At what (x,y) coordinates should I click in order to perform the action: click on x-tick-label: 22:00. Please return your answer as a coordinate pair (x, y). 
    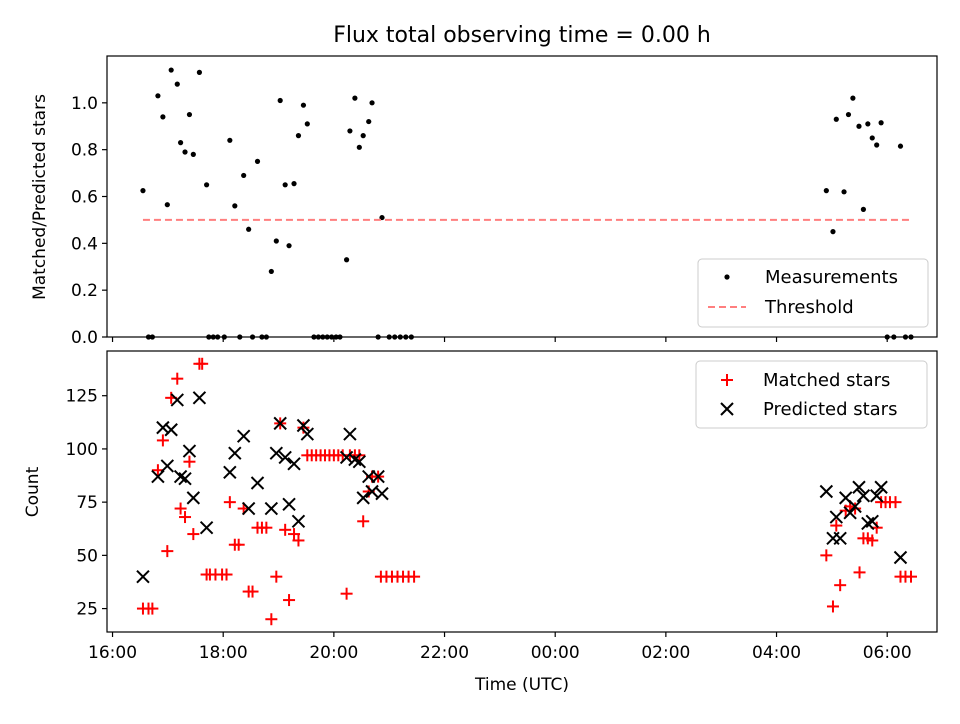
    Looking at the image, I should click on (444, 653).